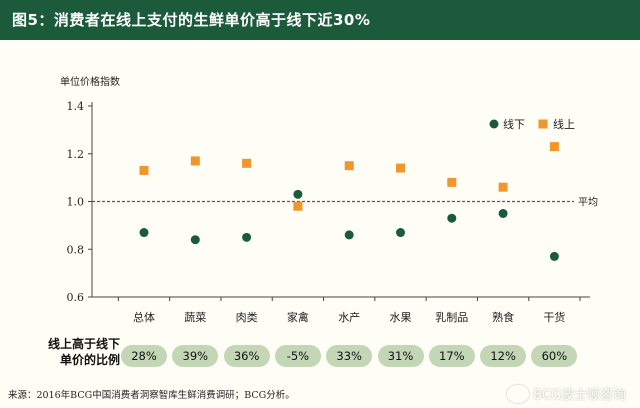 The image size is (640, 408). Describe the element at coordinates (588, 203) in the screenshot. I see `average-reference-label: 平均` at that location.